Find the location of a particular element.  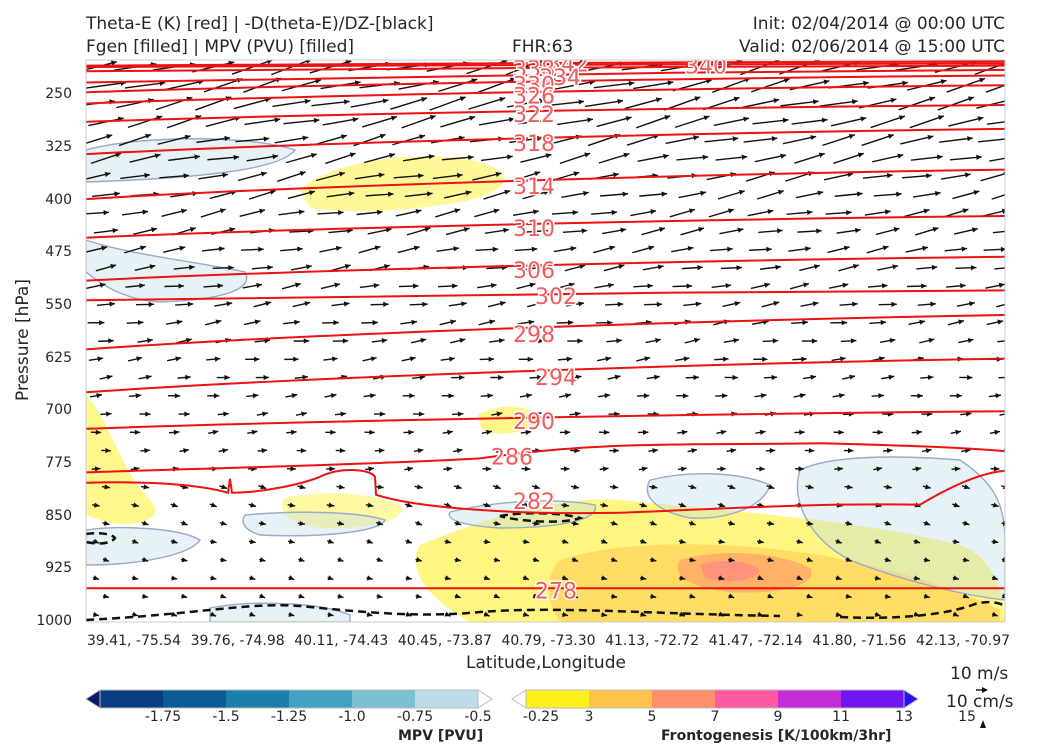

x-tick-label: 40.11, -74.43 is located at coordinates (341, 641).